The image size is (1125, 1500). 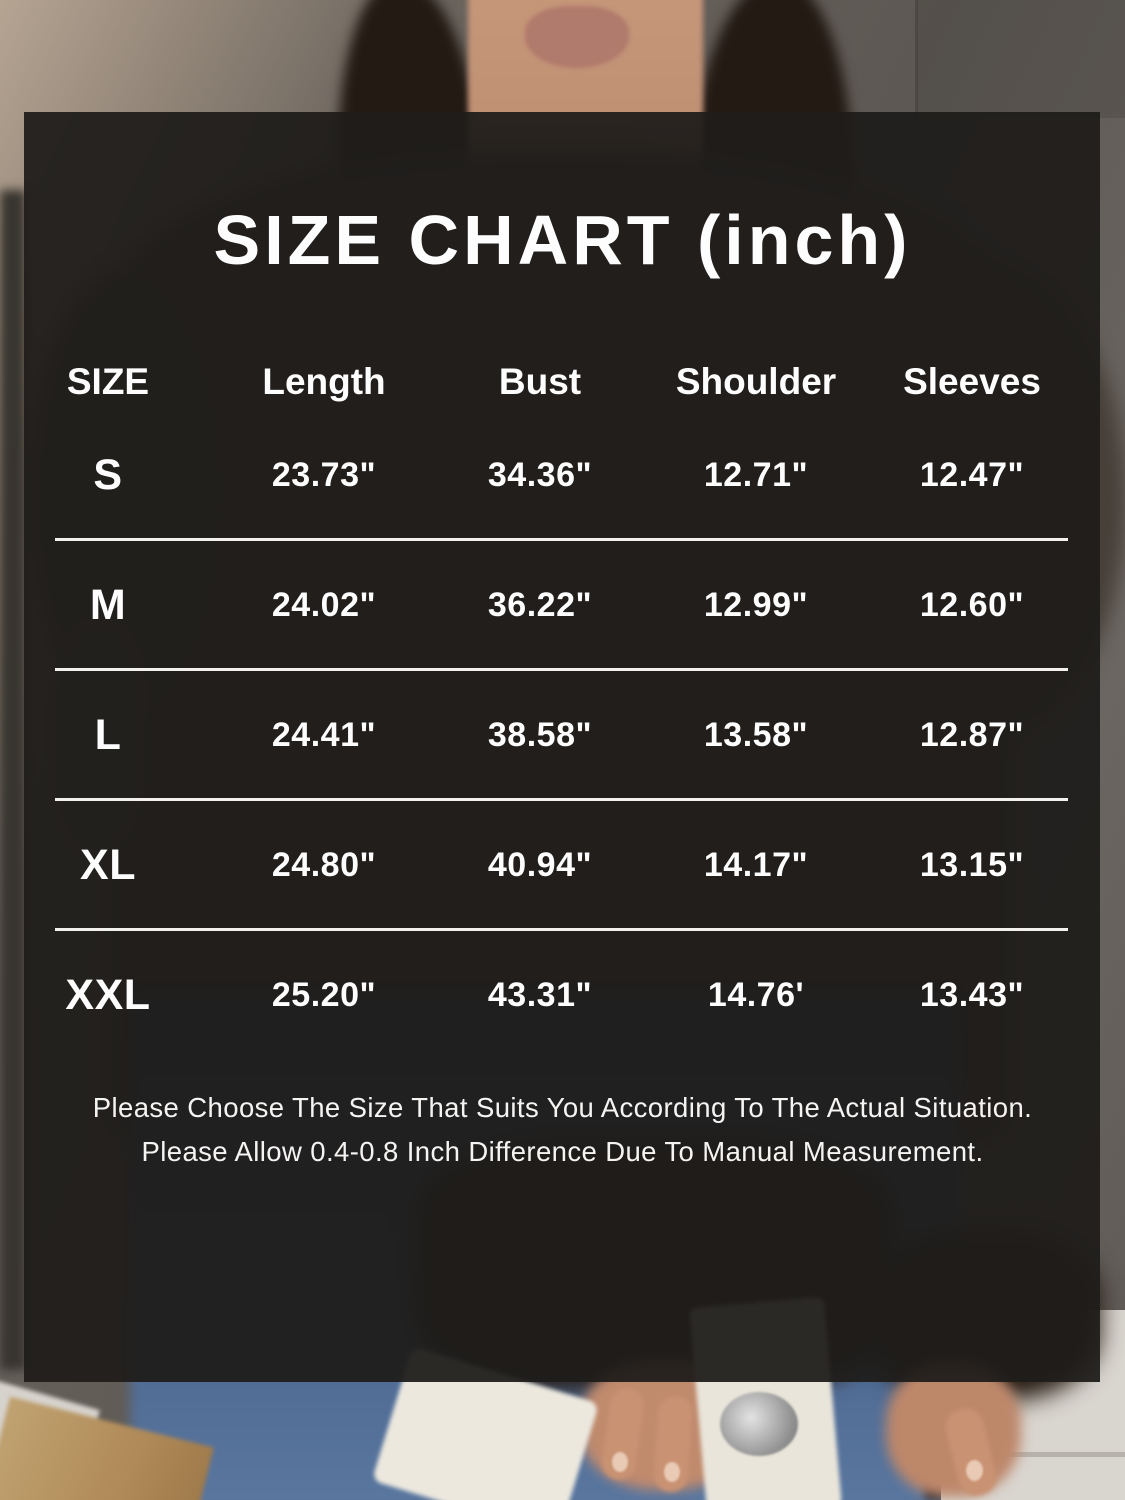 I want to click on column-header-length: Length, so click(x=324, y=381).